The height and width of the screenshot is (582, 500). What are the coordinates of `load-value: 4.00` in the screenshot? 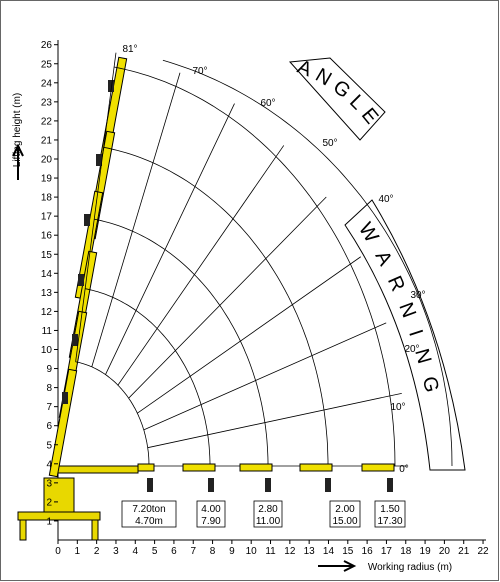 It's located at (211, 509).